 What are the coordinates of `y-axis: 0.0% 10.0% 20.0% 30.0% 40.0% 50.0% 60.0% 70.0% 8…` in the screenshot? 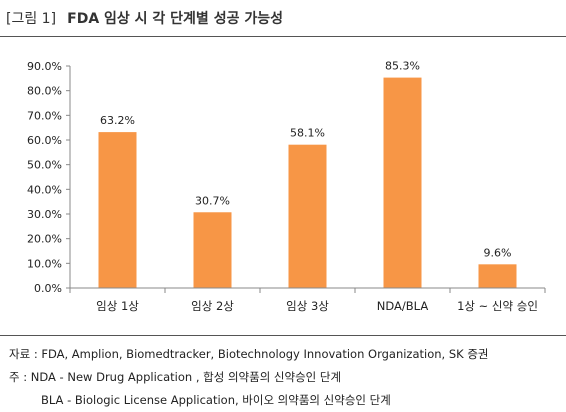 It's located at (49, 177).